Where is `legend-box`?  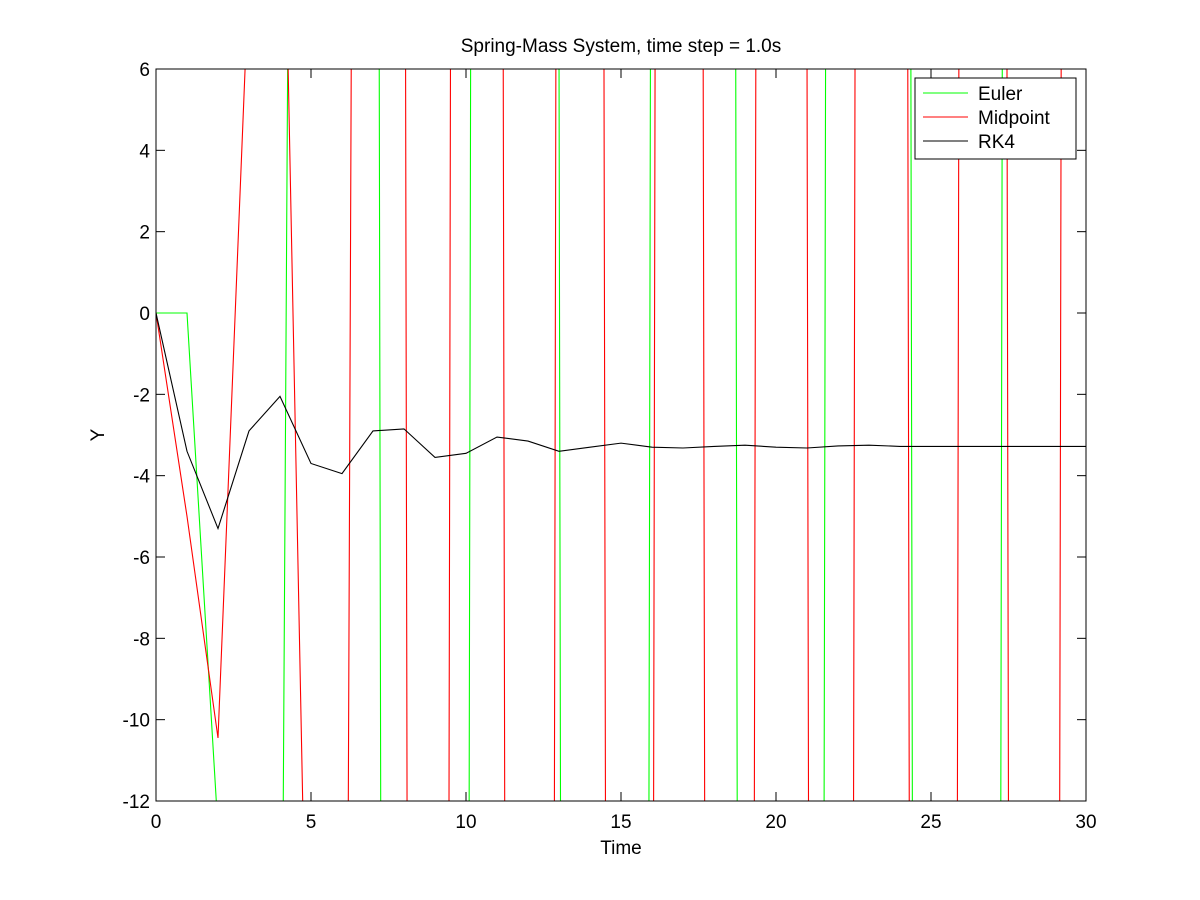 legend-box is located at coordinates (995, 118).